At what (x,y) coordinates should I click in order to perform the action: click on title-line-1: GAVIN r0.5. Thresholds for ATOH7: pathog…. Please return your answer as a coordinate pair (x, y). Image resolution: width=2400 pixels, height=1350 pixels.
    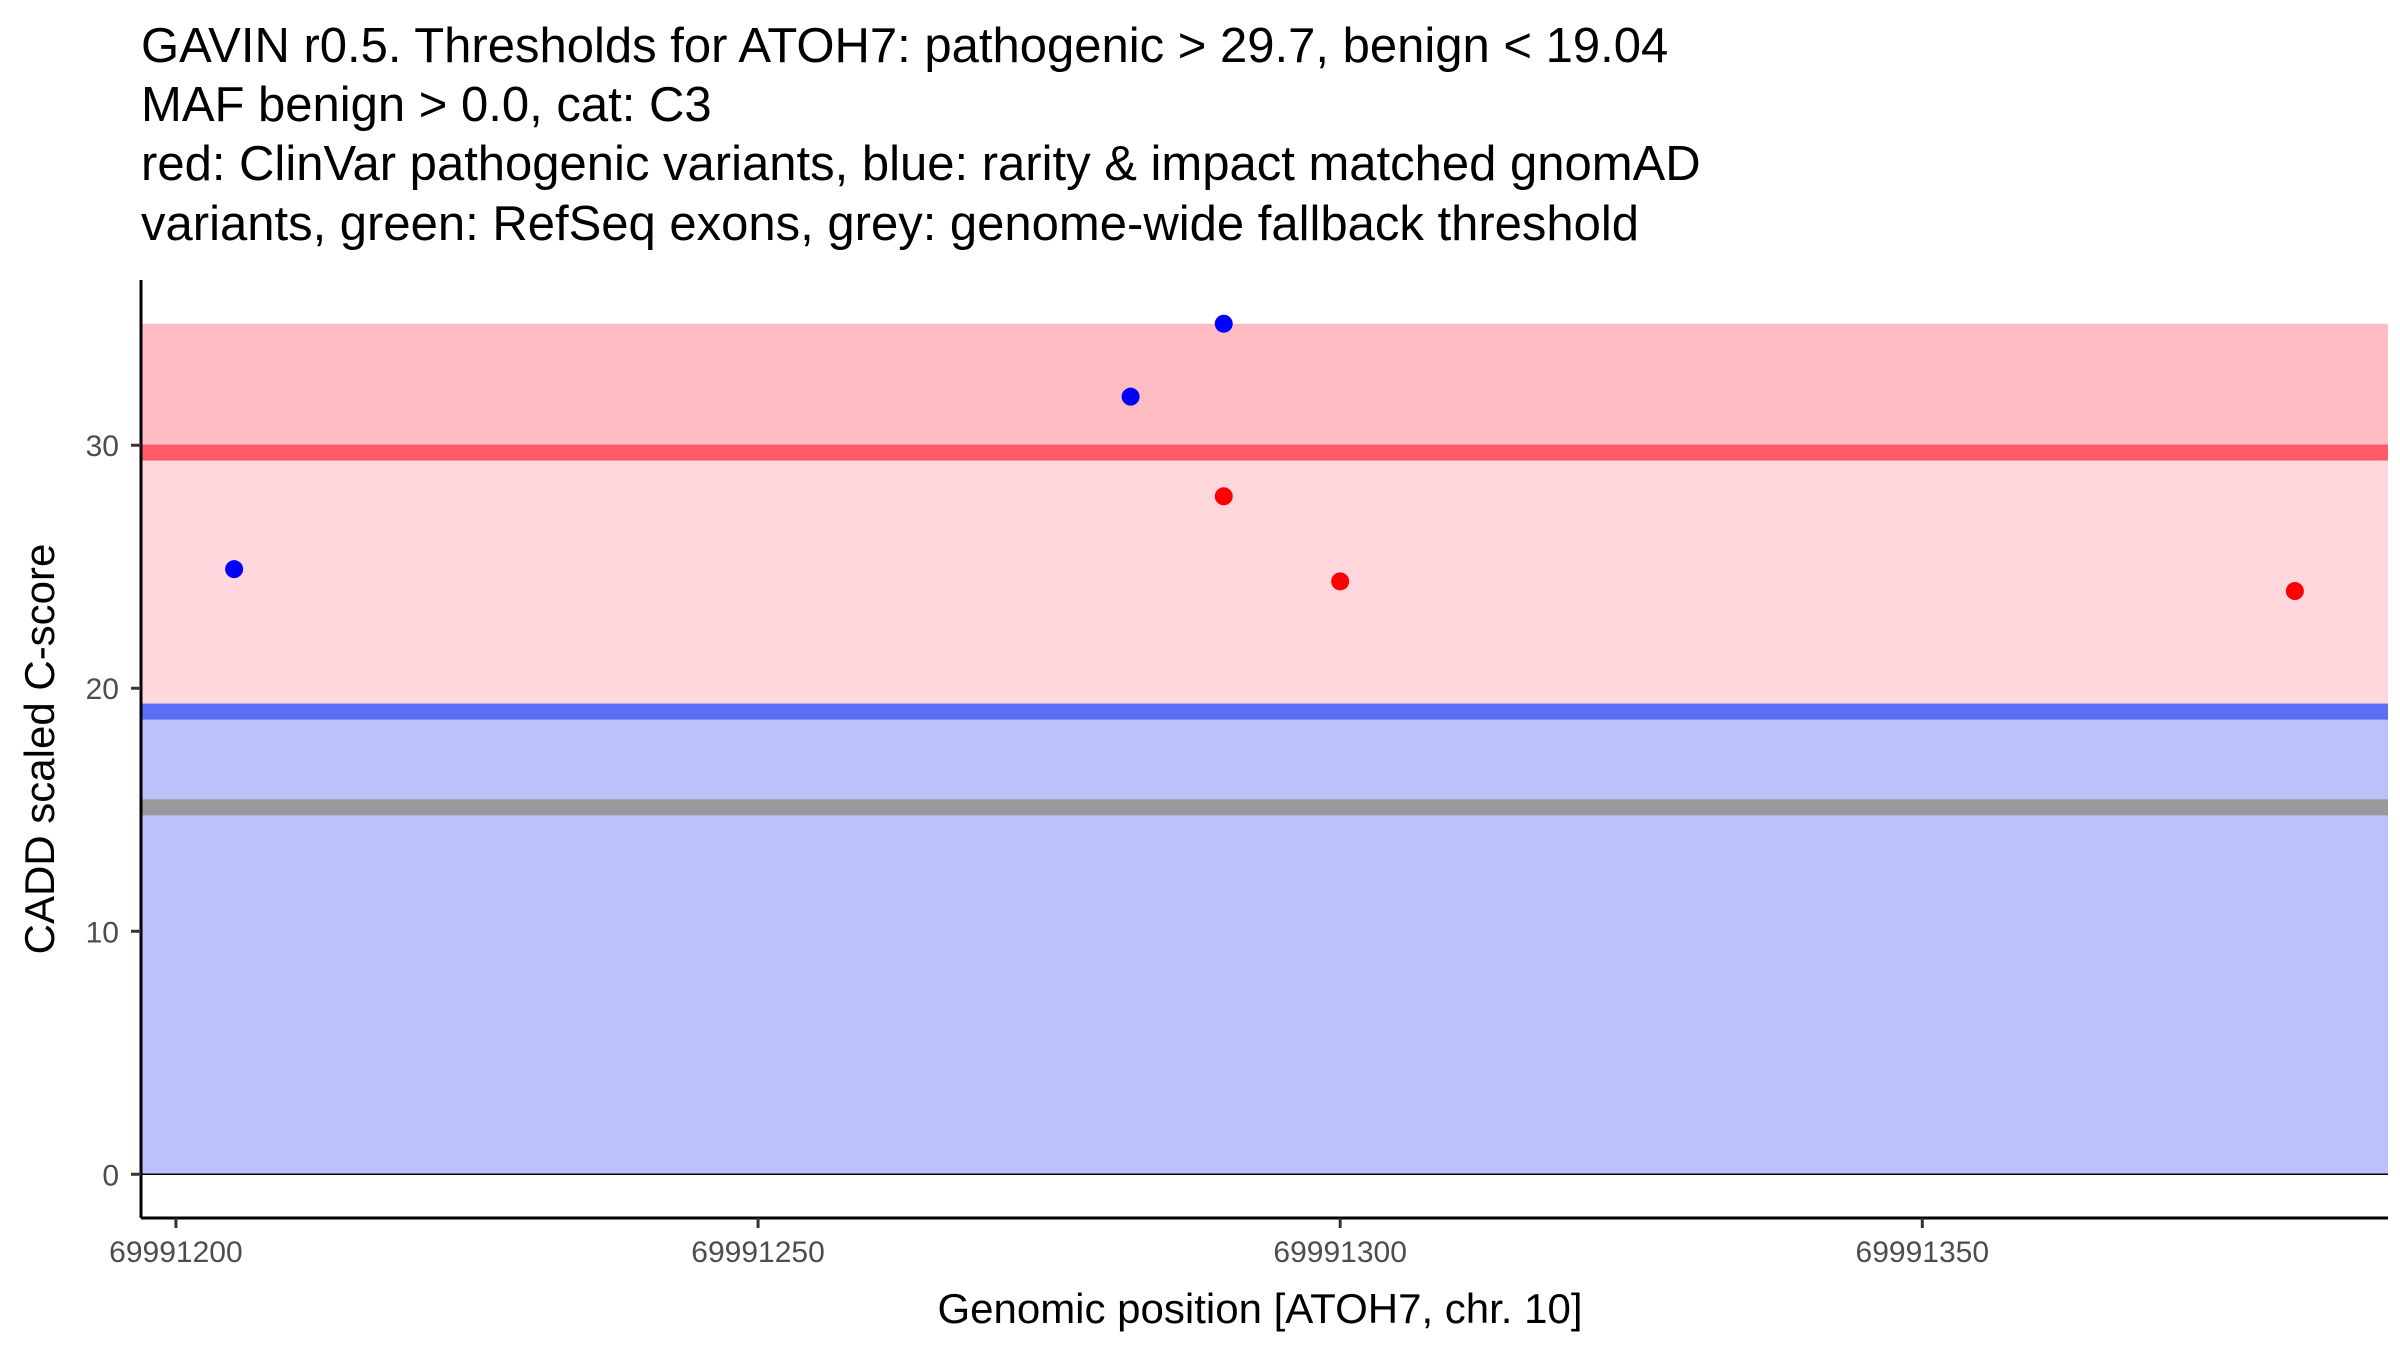
    Looking at the image, I should click on (904, 46).